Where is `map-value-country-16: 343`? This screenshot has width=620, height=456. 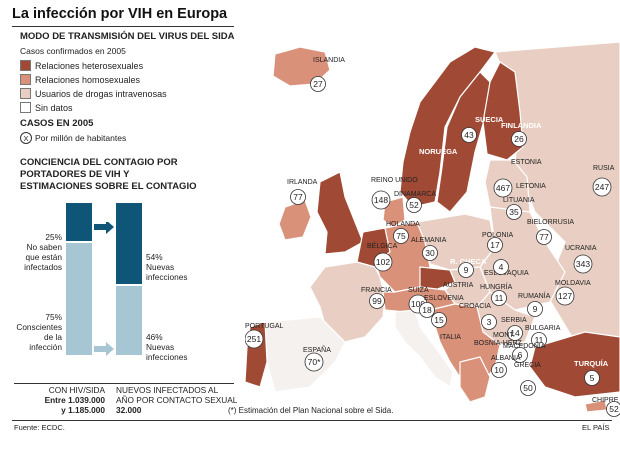 map-value-country-16: 343 is located at coordinates (583, 264).